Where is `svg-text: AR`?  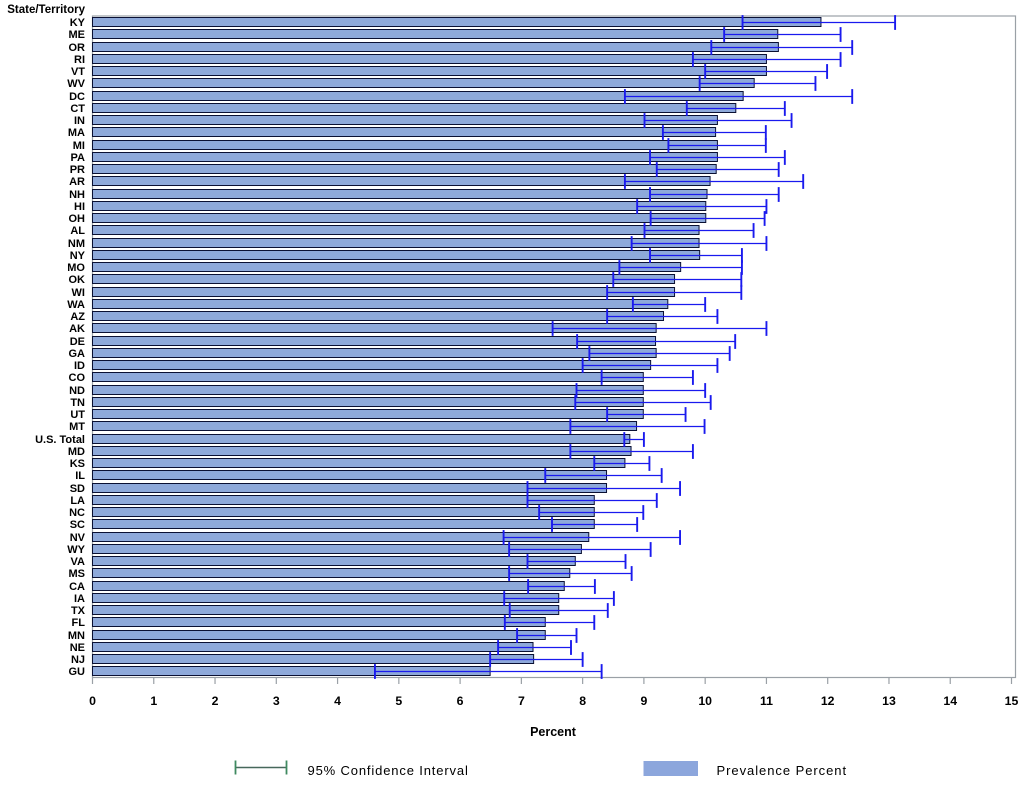 svg-text: AR is located at coordinates (77, 182).